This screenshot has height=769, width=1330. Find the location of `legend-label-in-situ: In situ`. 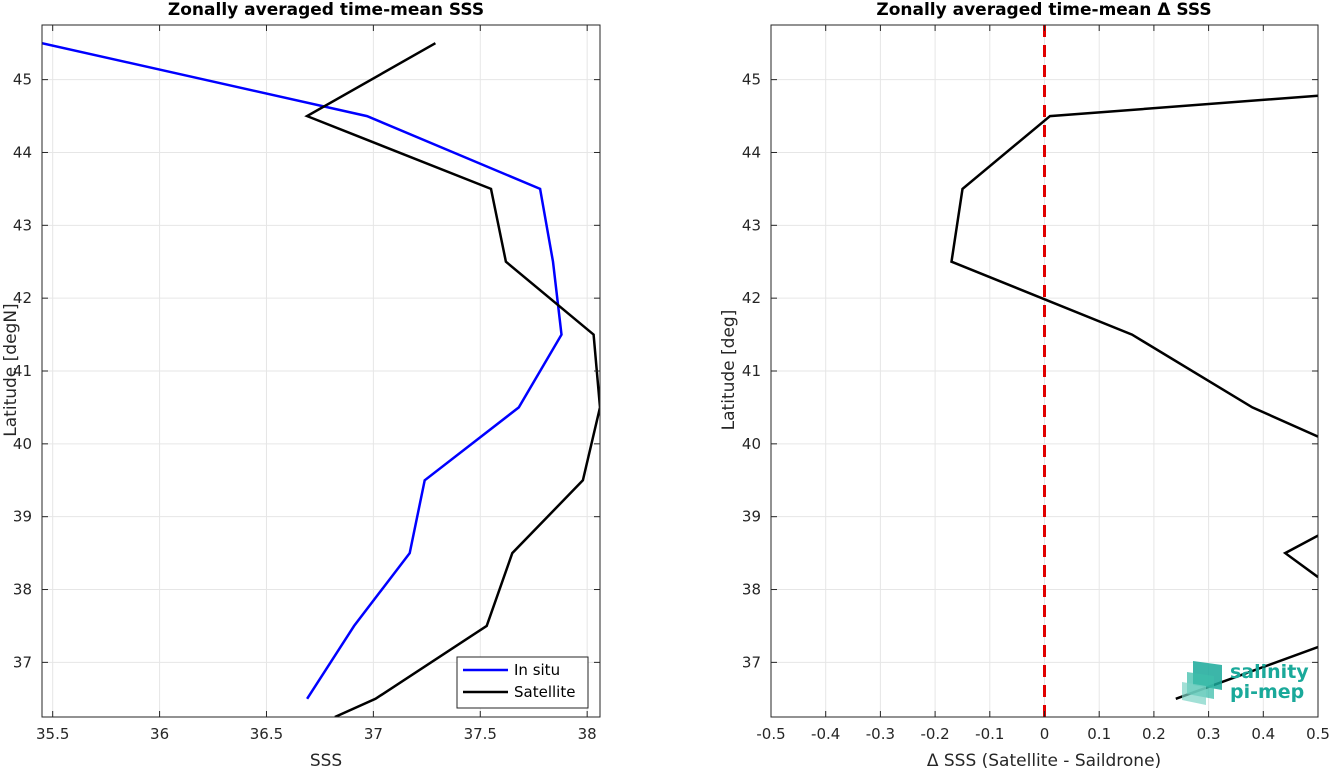

legend-label-in-situ: In situ is located at coordinates (537, 670).